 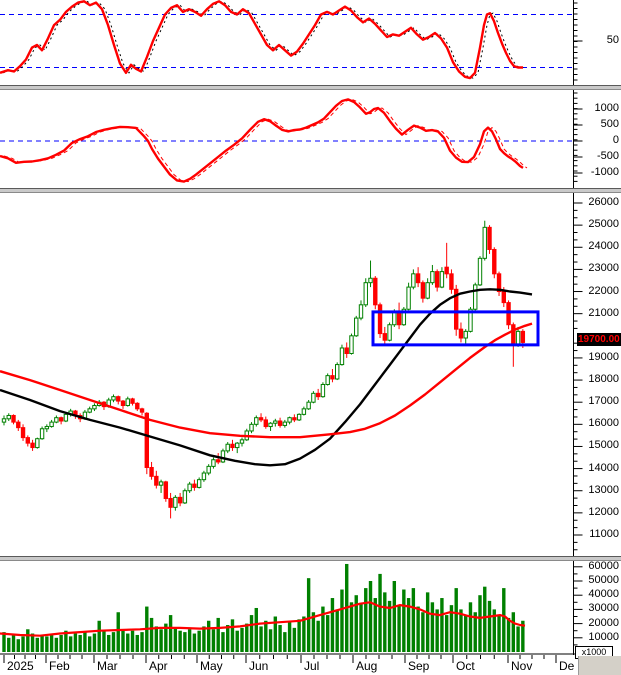 What do you see at coordinates (603, 467) in the screenshot?
I see `y-axis-label: 14000` at bounding box center [603, 467].